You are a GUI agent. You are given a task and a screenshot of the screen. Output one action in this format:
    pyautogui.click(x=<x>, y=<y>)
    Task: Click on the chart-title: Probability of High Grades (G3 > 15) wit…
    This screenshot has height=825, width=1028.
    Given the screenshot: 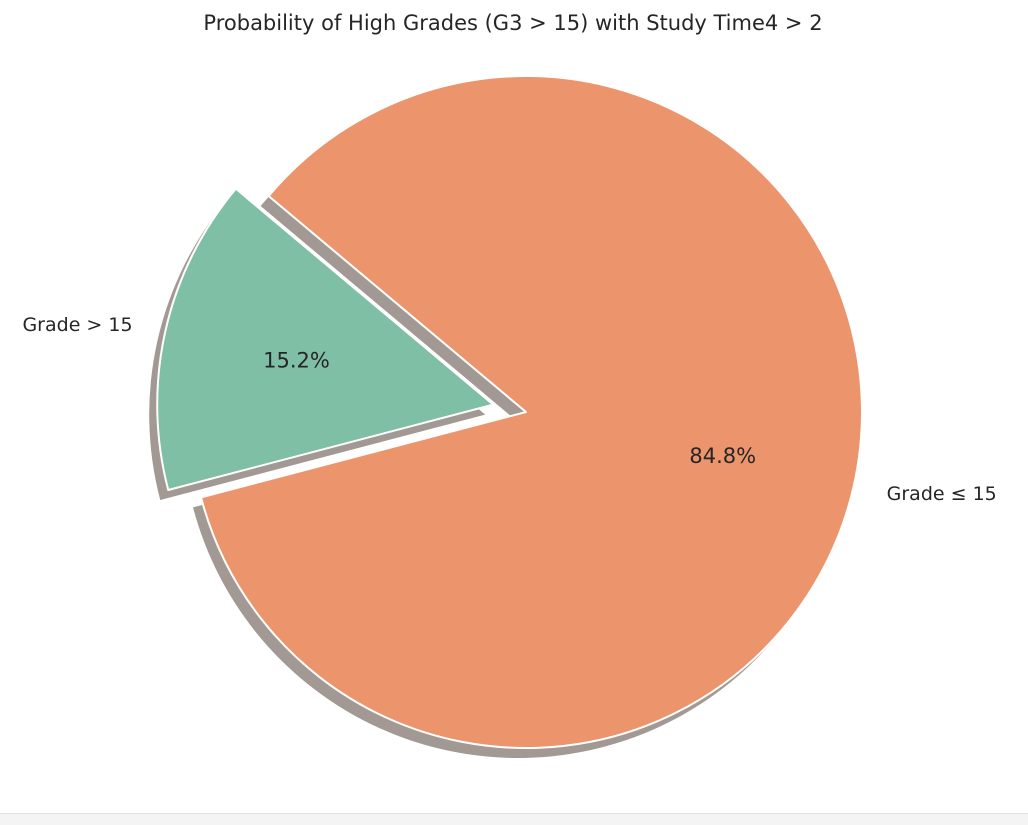 What is the action you would take?
    pyautogui.click(x=512, y=23)
    